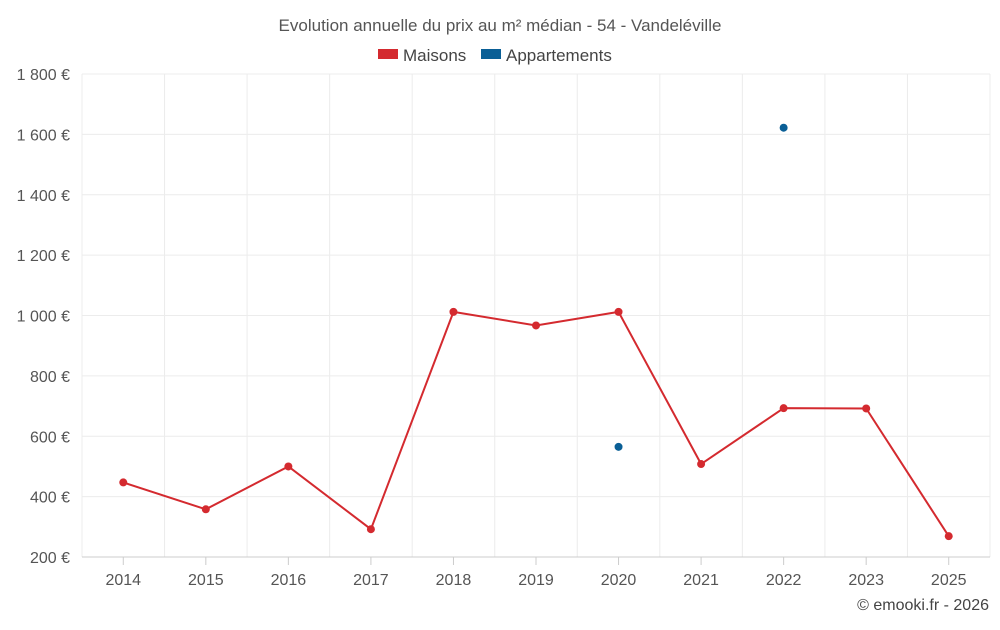  What do you see at coordinates (619, 580) in the screenshot?
I see `x-tick-label: 2020` at bounding box center [619, 580].